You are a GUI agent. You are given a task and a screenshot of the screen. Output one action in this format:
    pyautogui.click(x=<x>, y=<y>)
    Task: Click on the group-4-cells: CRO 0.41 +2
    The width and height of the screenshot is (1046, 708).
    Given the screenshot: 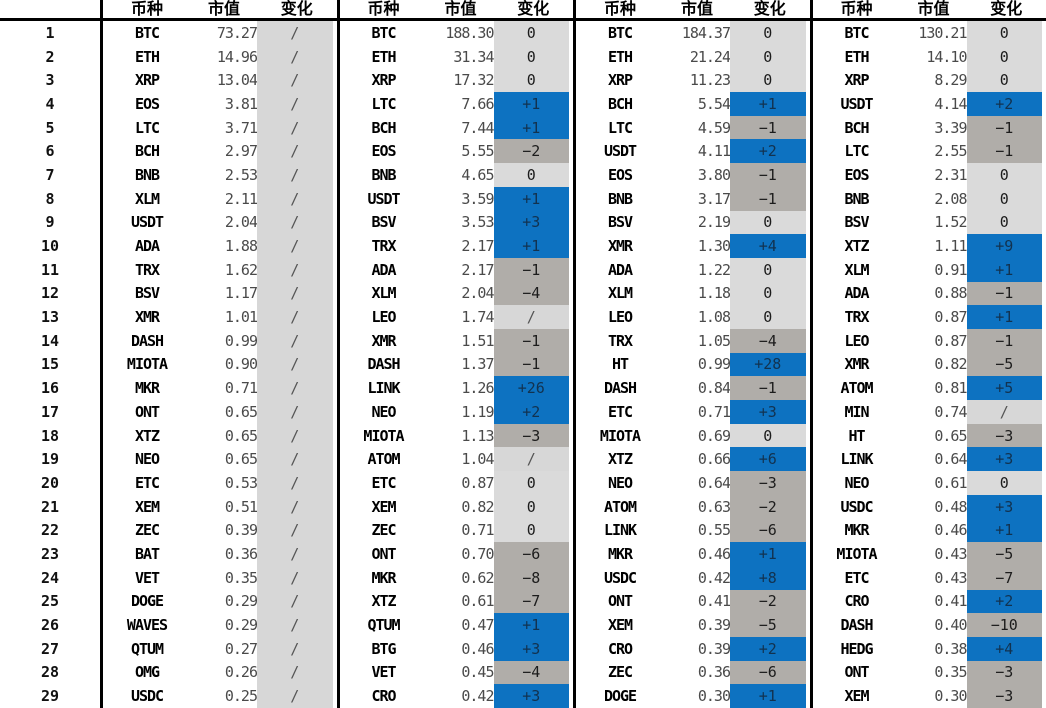 What is the action you would take?
    pyautogui.click(x=927, y=601)
    